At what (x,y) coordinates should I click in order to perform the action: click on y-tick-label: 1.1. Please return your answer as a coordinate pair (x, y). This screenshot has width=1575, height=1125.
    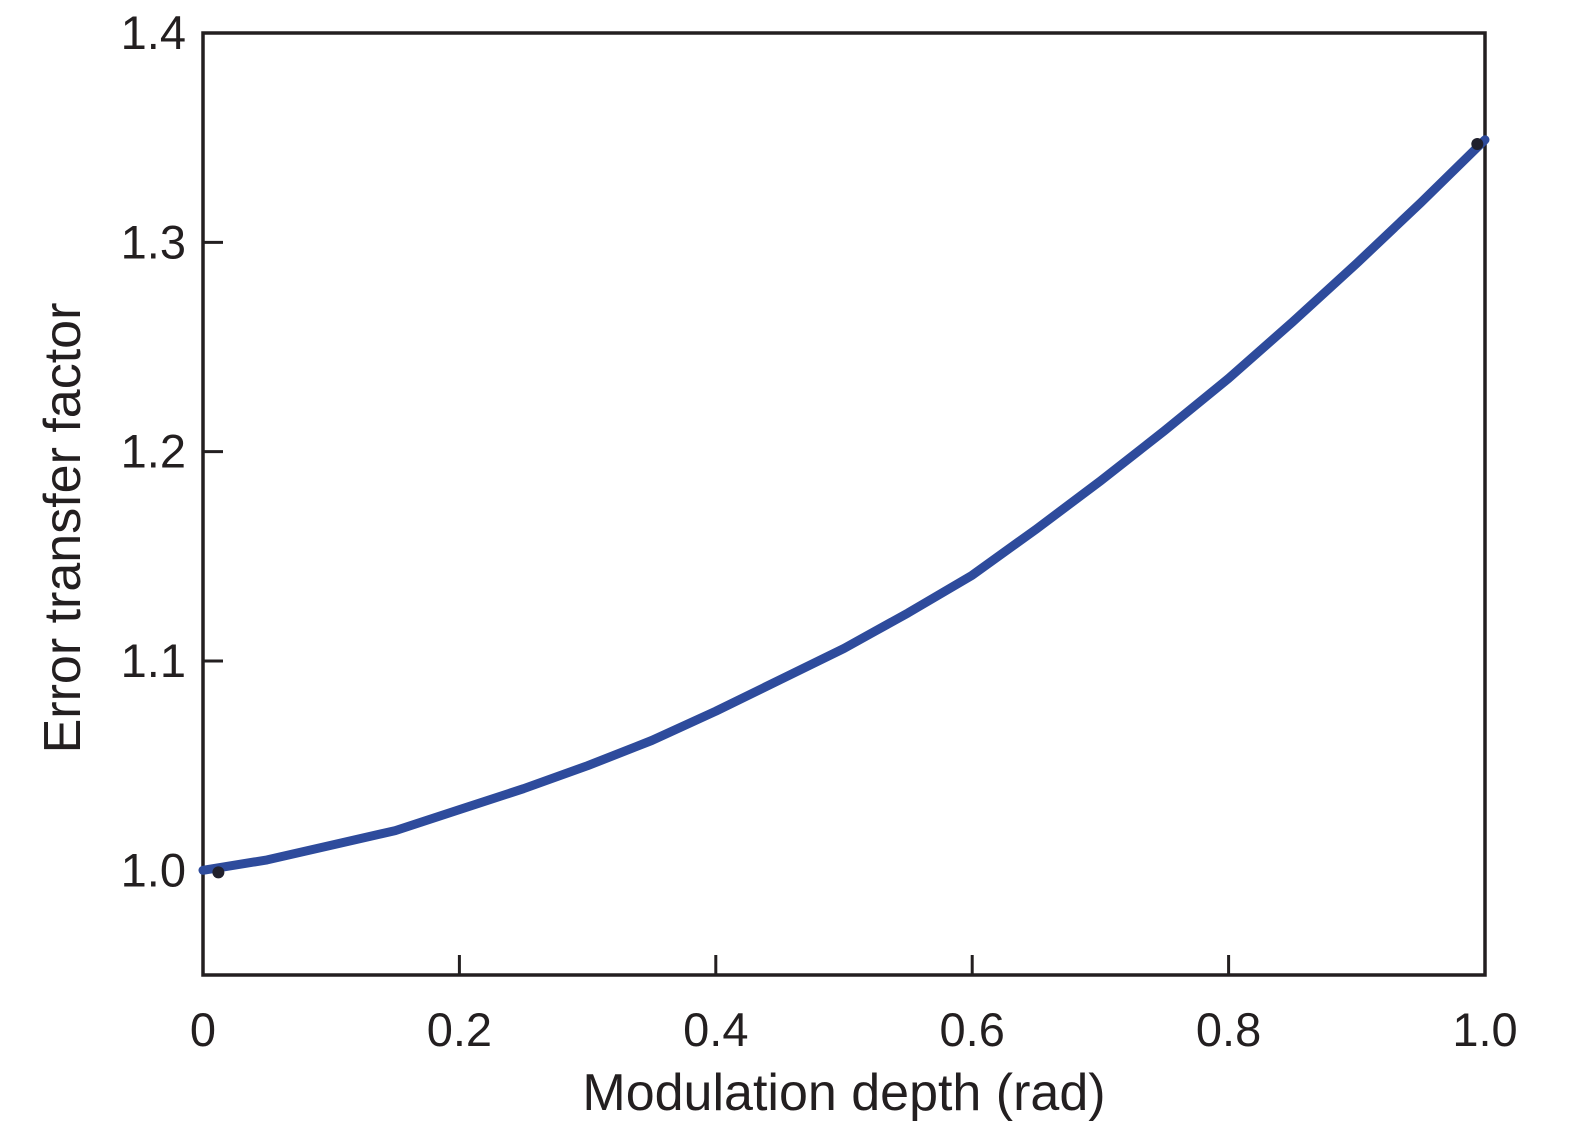
    Looking at the image, I should click on (153, 660).